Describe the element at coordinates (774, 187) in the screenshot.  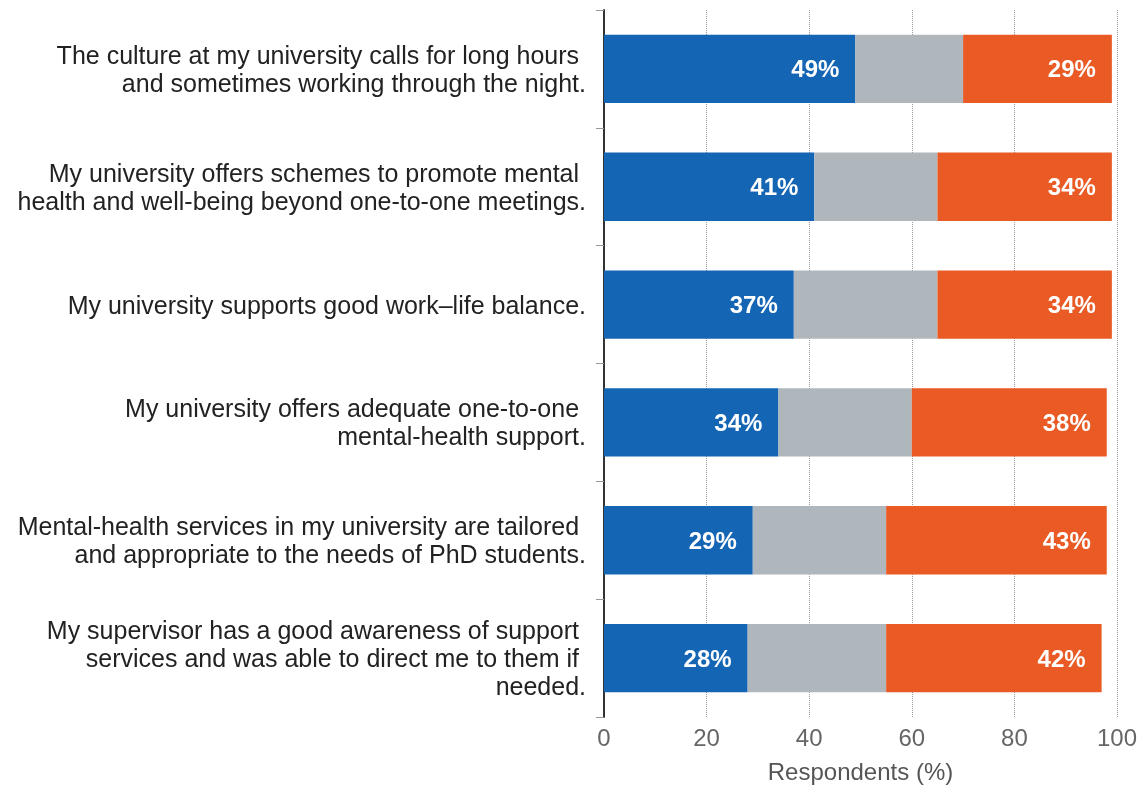
I see `data-label: 41%` at that location.